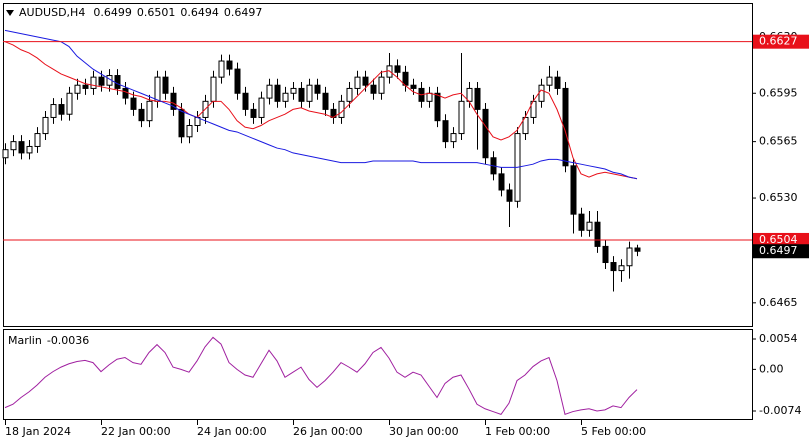 The image size is (809, 443). Describe the element at coordinates (778, 141) in the screenshot. I see `y-tick-label: 0.6565` at that location.